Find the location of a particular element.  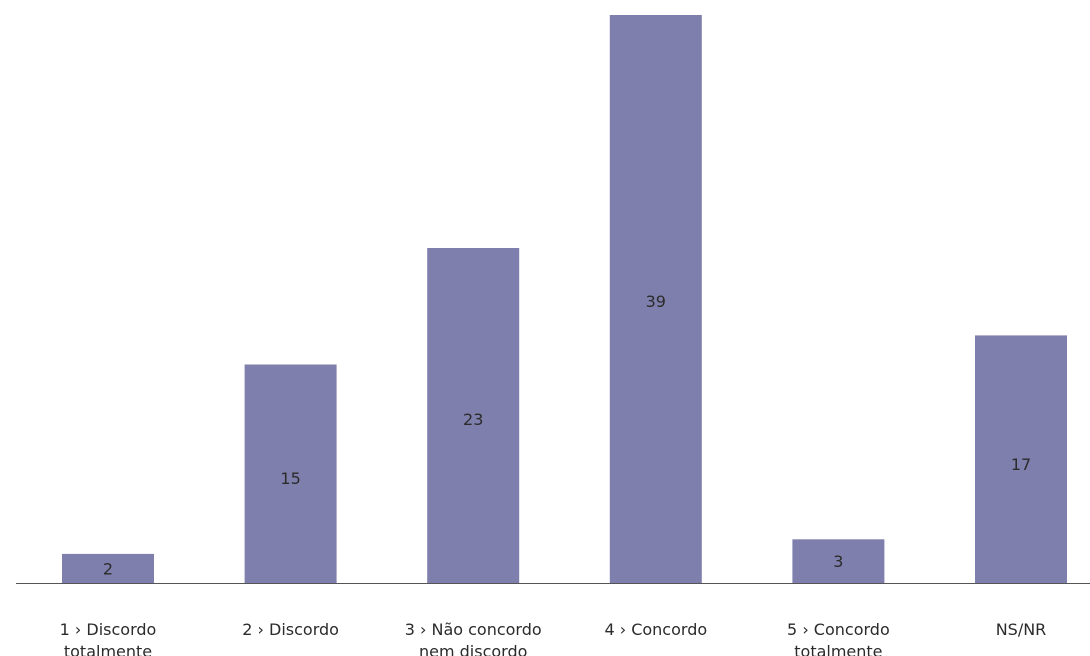

value-label-2: 15 is located at coordinates (290, 478).